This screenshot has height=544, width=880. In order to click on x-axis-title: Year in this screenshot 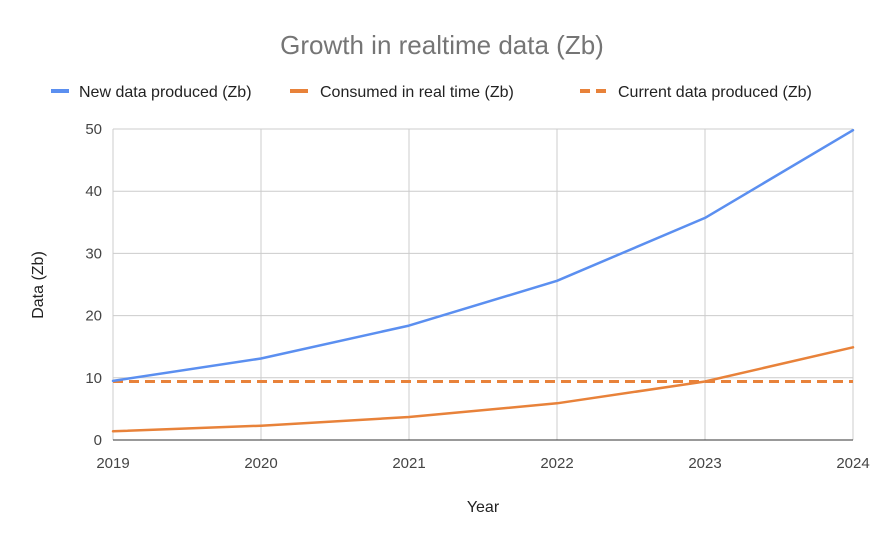, I will do `click(483, 507)`.